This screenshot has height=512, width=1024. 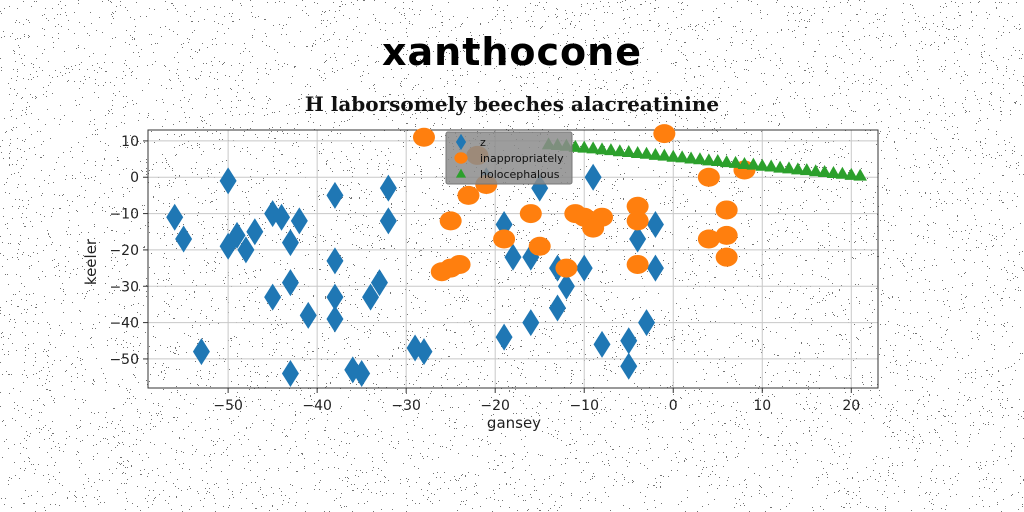 What do you see at coordinates (483, 142) in the screenshot?
I see `legend-label: z` at bounding box center [483, 142].